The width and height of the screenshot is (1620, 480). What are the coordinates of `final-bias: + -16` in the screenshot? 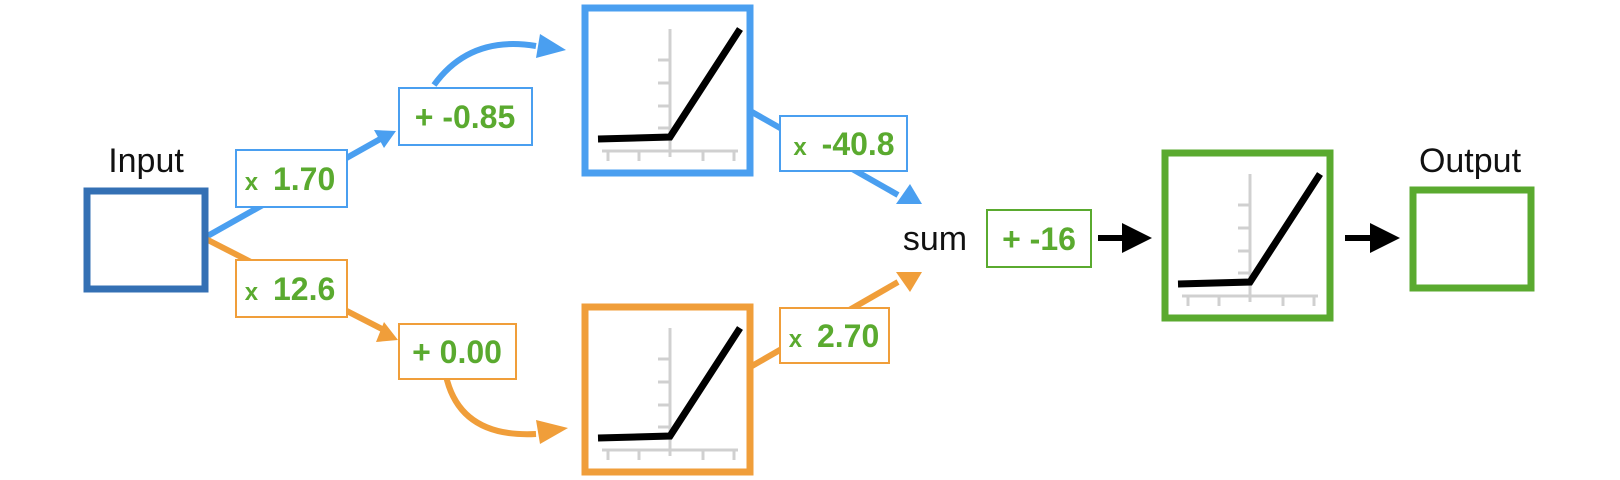 It's located at (1039, 238).